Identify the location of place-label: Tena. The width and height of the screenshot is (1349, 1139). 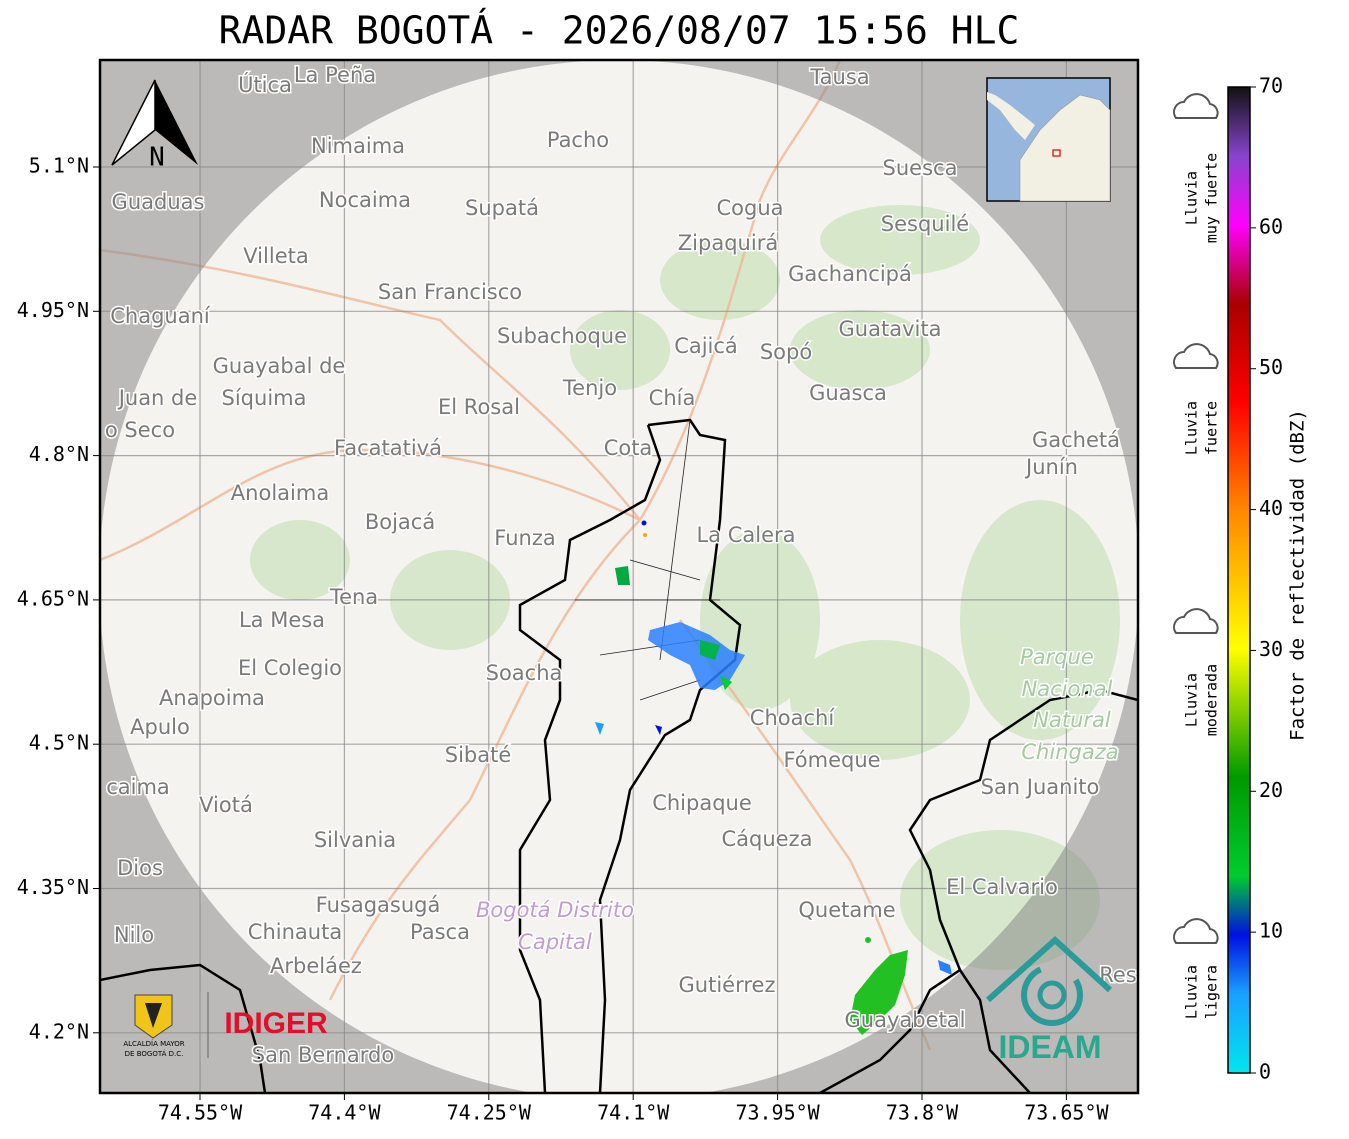
(353, 597).